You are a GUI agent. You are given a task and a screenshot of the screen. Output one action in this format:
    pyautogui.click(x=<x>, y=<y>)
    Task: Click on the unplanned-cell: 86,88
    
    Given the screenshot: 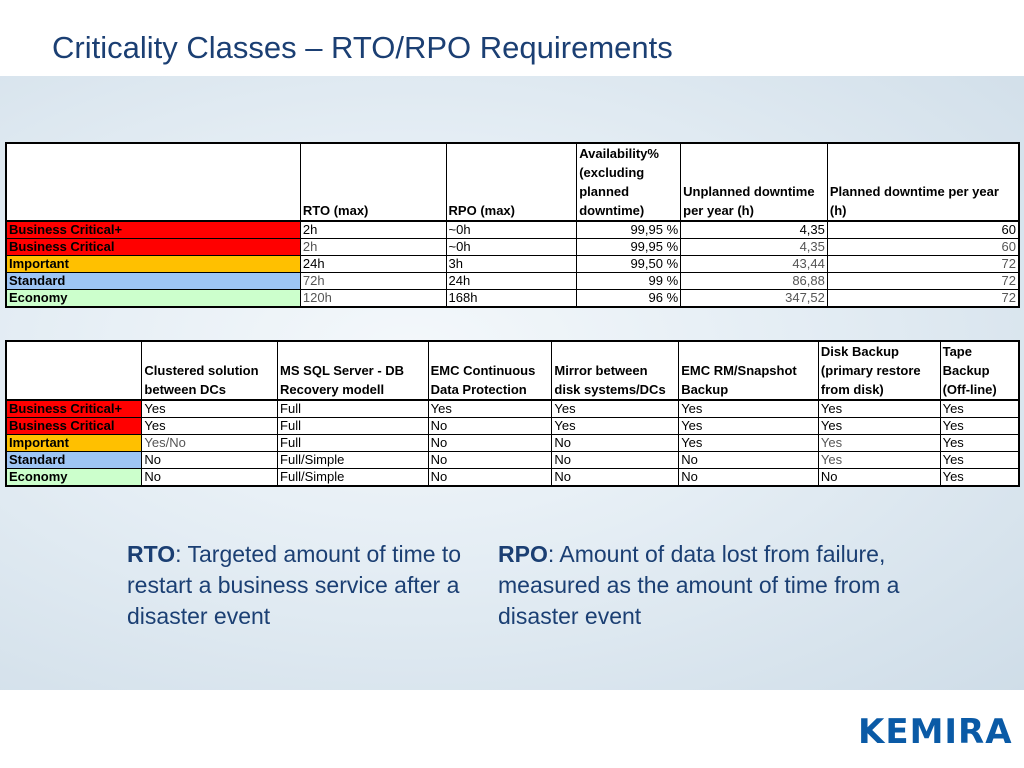 What is the action you would take?
    pyautogui.click(x=754, y=281)
    